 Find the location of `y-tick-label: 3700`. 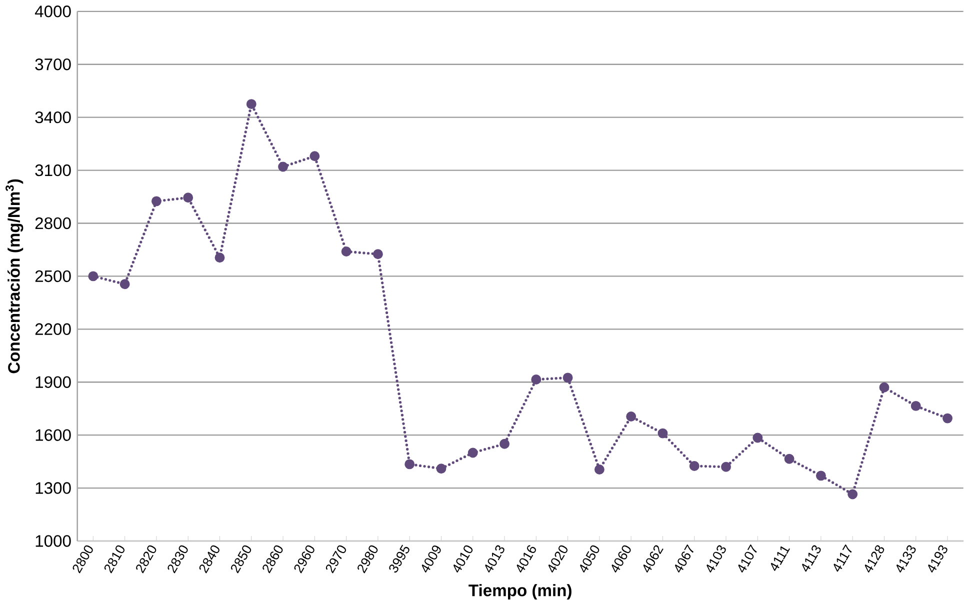

y-tick-label: 3700 is located at coordinates (53, 64).